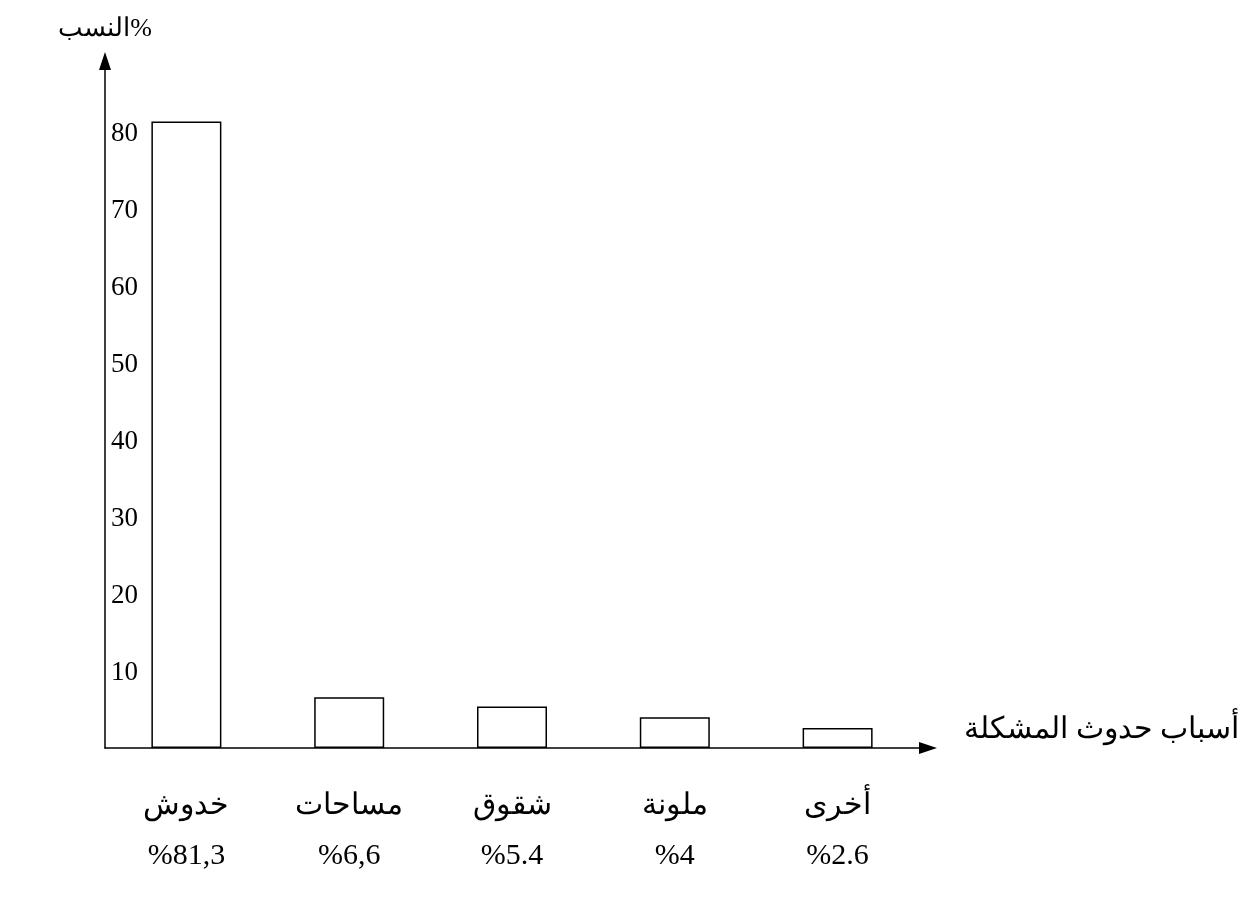 This screenshot has height=898, width=1242. I want to click on y-tick-label: 20, so click(124, 593).